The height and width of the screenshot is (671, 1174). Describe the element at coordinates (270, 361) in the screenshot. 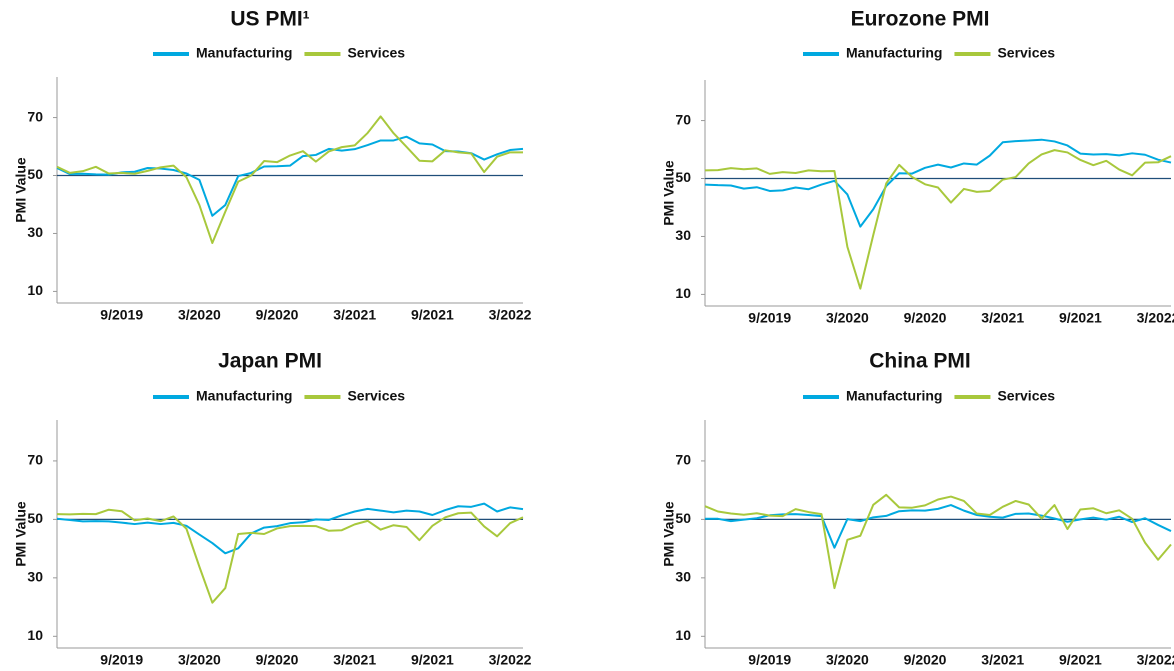

I see `chart-title: Japan PMI` at that location.